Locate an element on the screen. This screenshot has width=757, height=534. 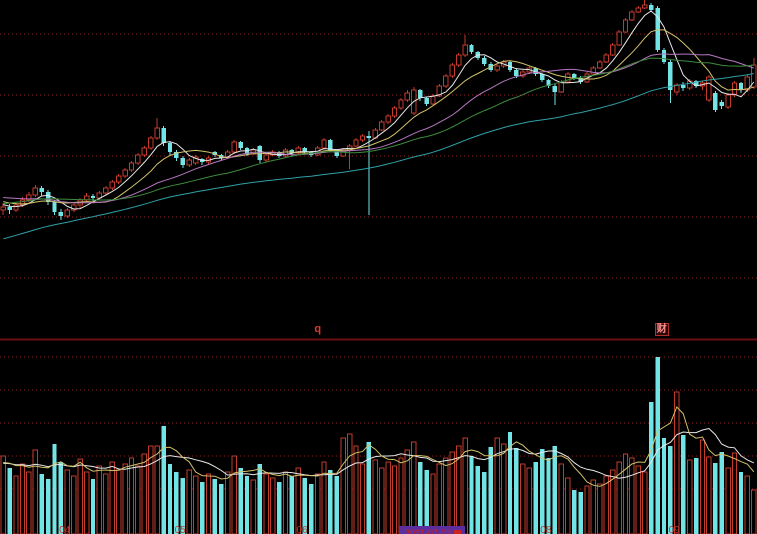
event-marker-q: q is located at coordinates (318, 329).